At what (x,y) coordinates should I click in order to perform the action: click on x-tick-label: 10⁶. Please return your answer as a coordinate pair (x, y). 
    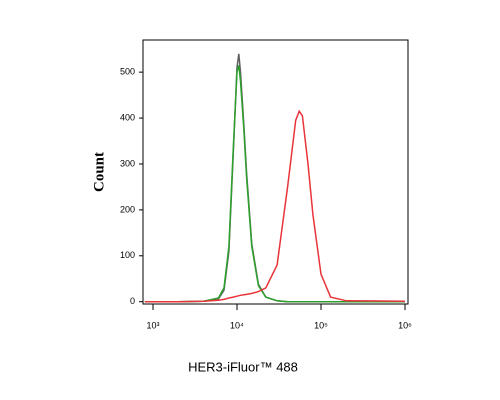
    Looking at the image, I should click on (405, 325).